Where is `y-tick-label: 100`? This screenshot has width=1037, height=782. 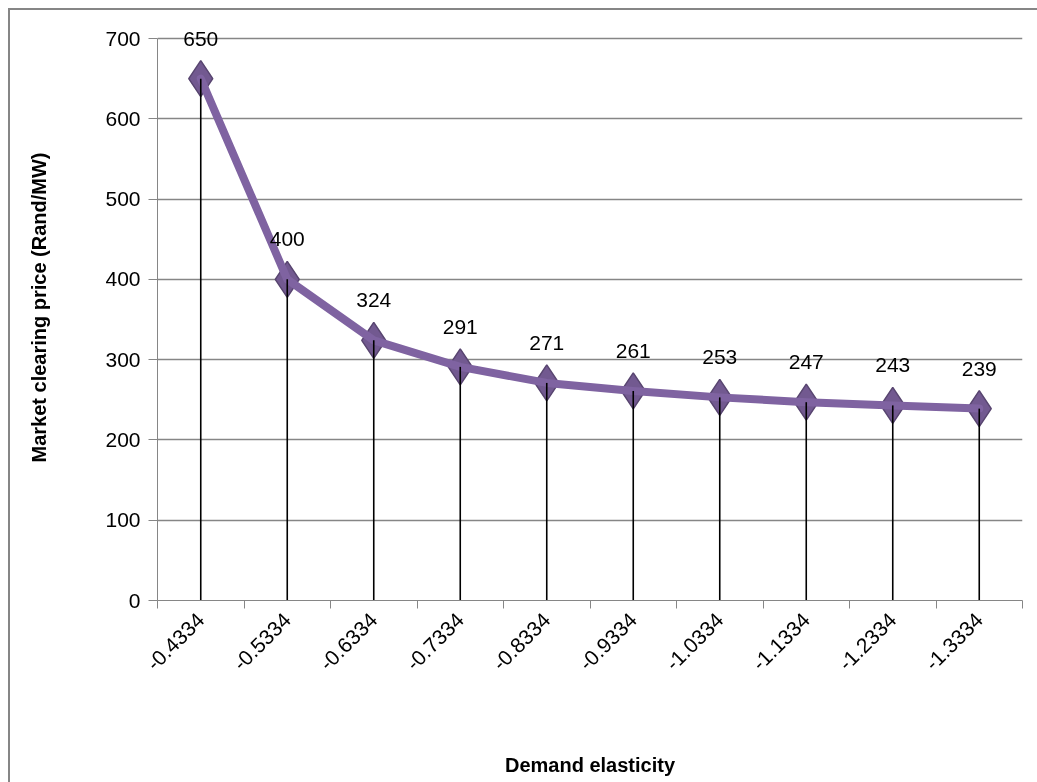
y-tick-label: 100 is located at coordinates (123, 520).